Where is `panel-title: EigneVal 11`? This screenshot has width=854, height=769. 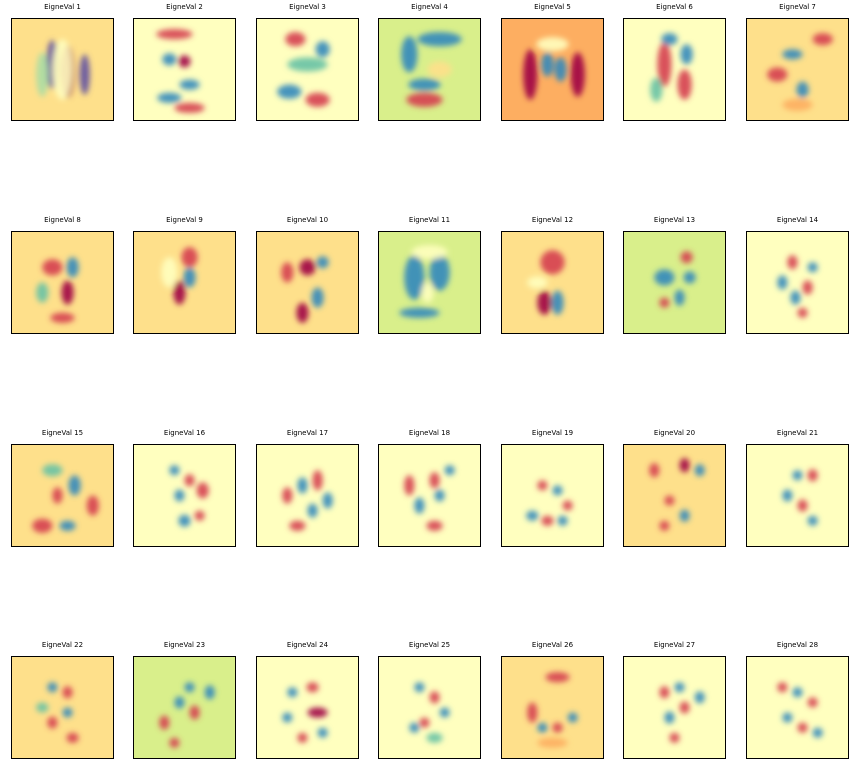
panel-title: EigneVal 11 is located at coordinates (429, 220).